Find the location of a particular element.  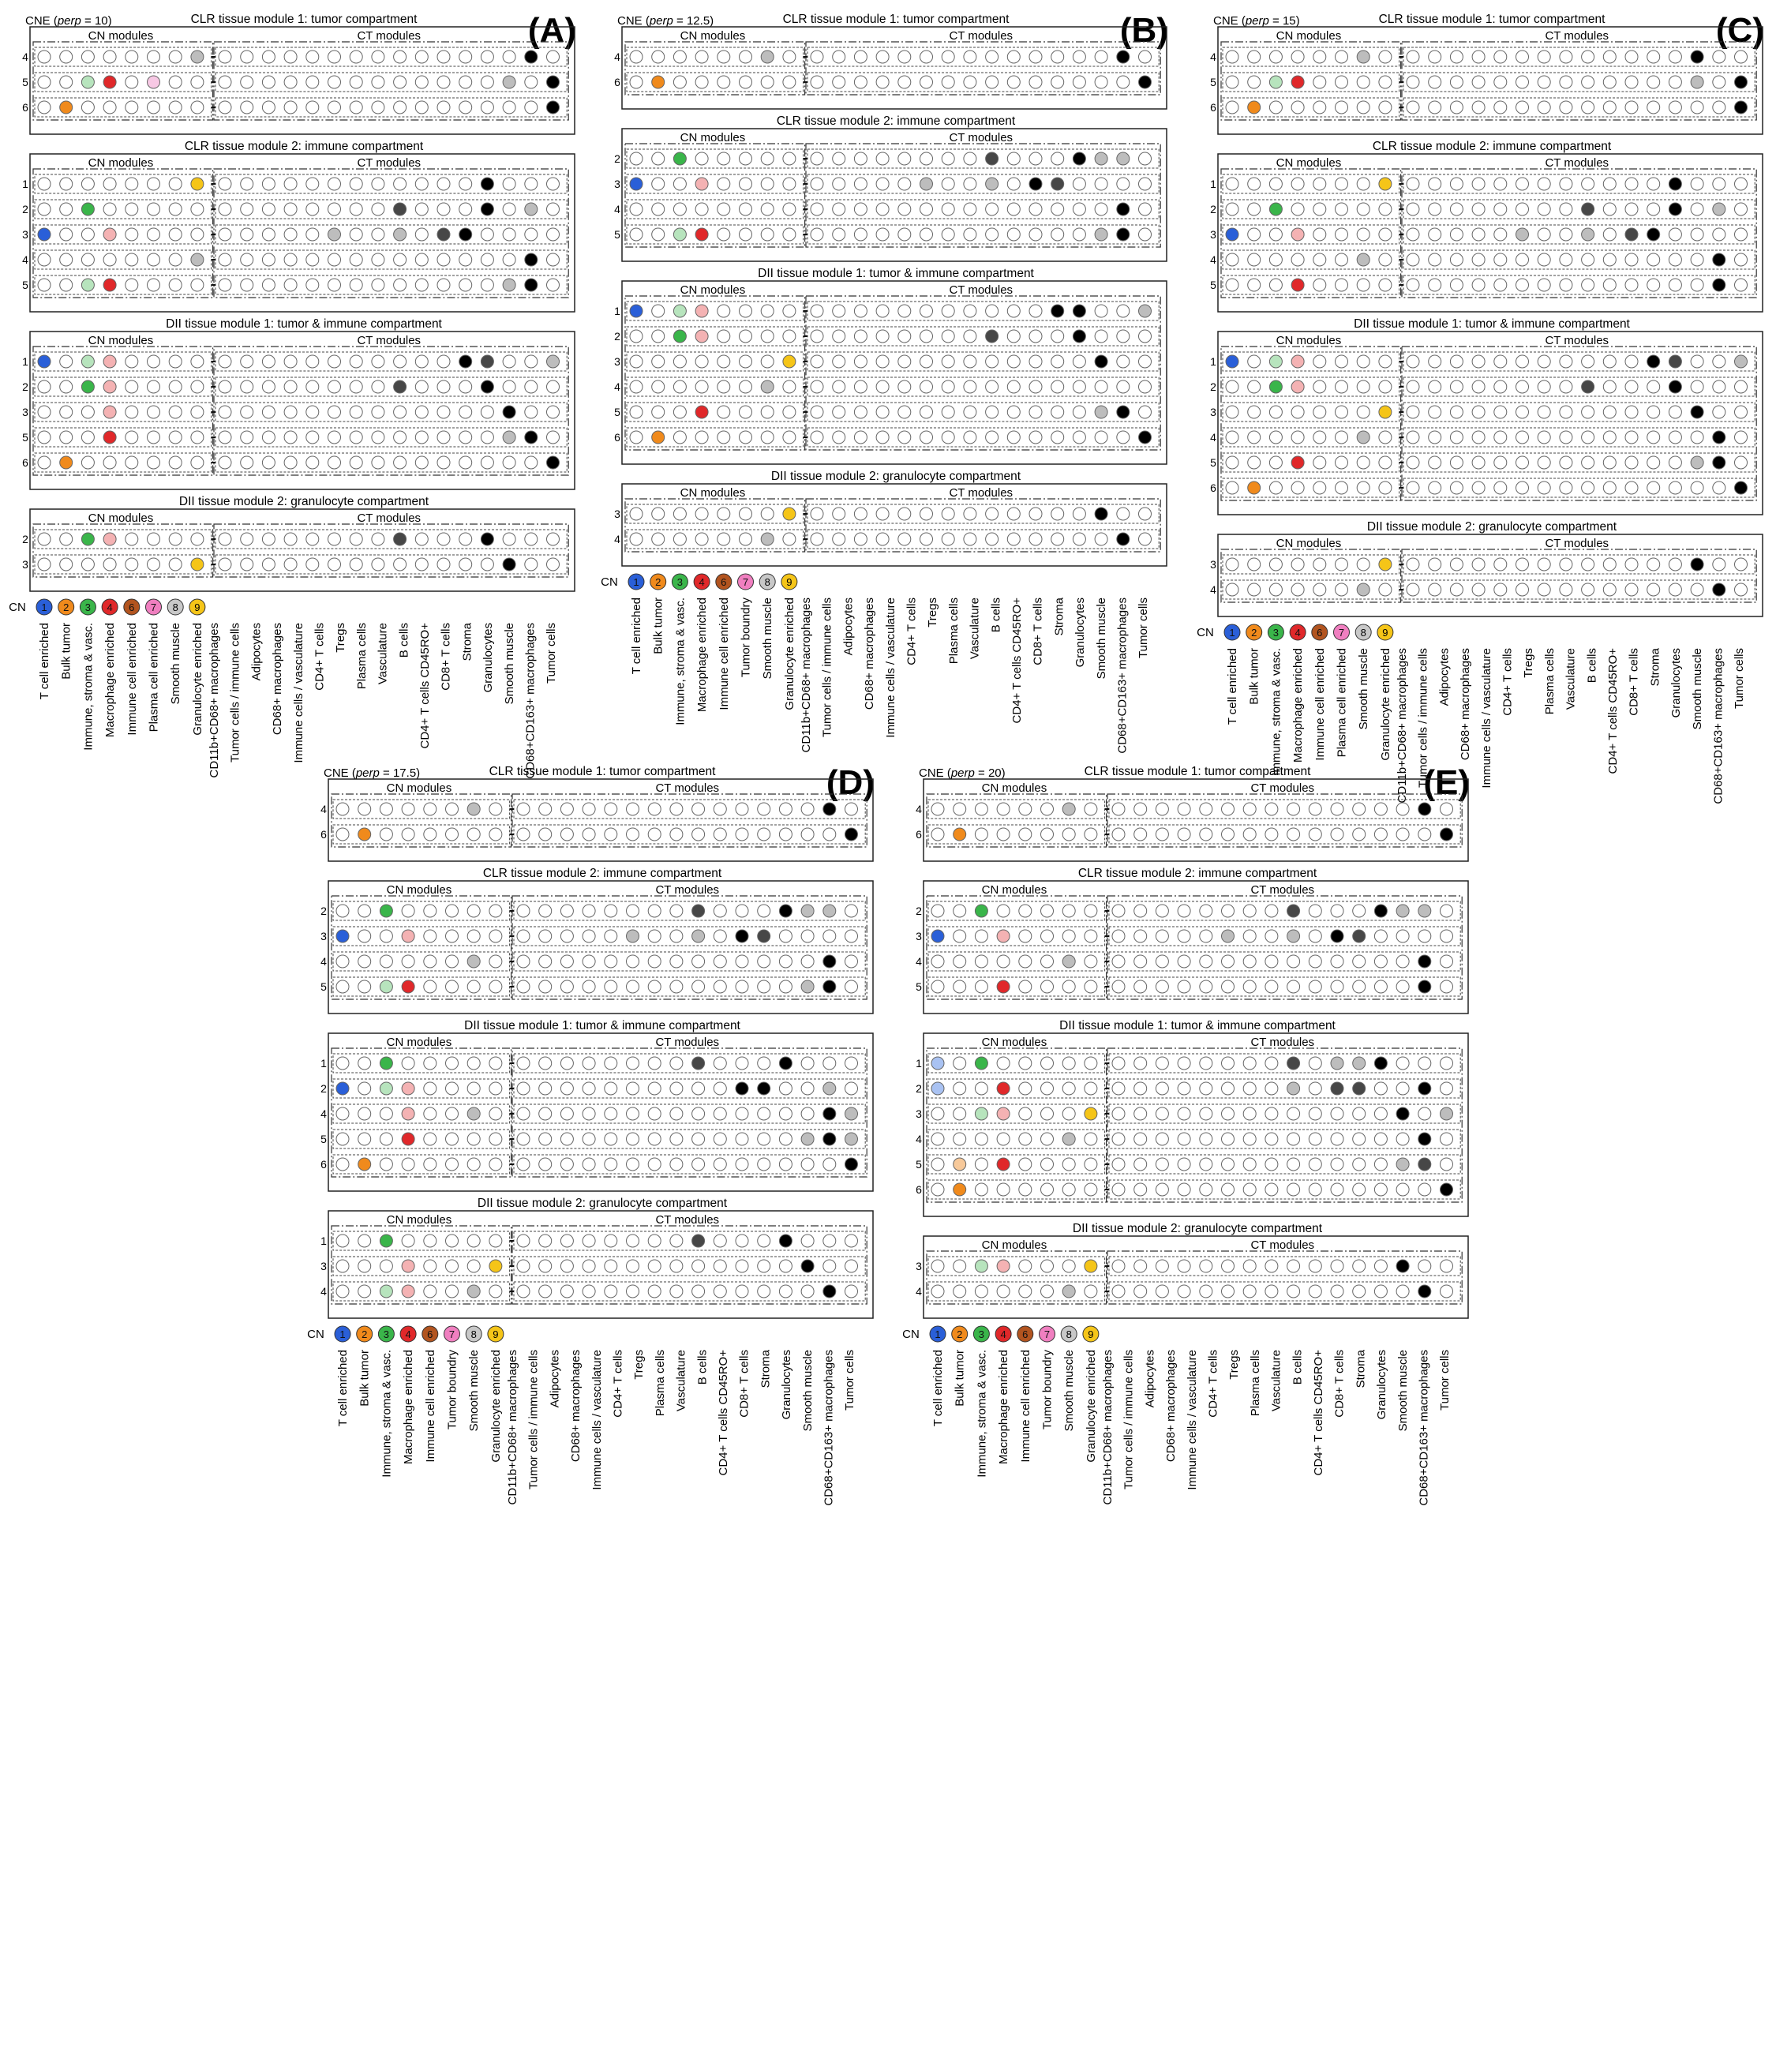

ct-name-label: CD8+ T cells is located at coordinates (1340, 1384).